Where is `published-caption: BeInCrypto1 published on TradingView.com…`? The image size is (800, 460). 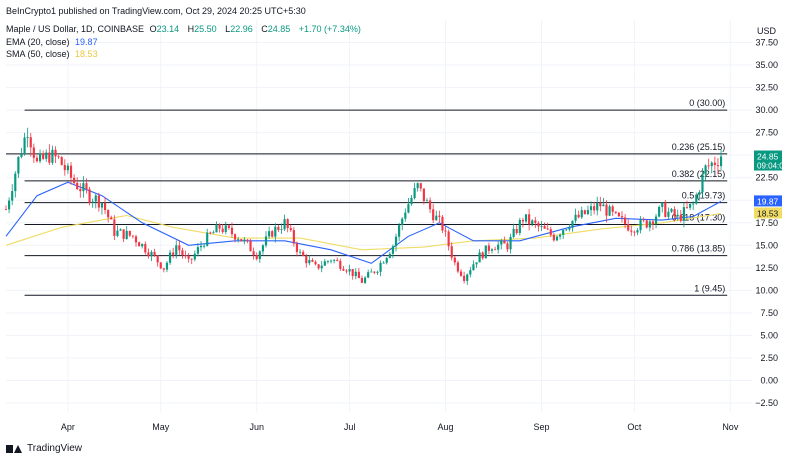
published-caption: BeInCrypto1 published on TradingView.com… is located at coordinates (156, 11).